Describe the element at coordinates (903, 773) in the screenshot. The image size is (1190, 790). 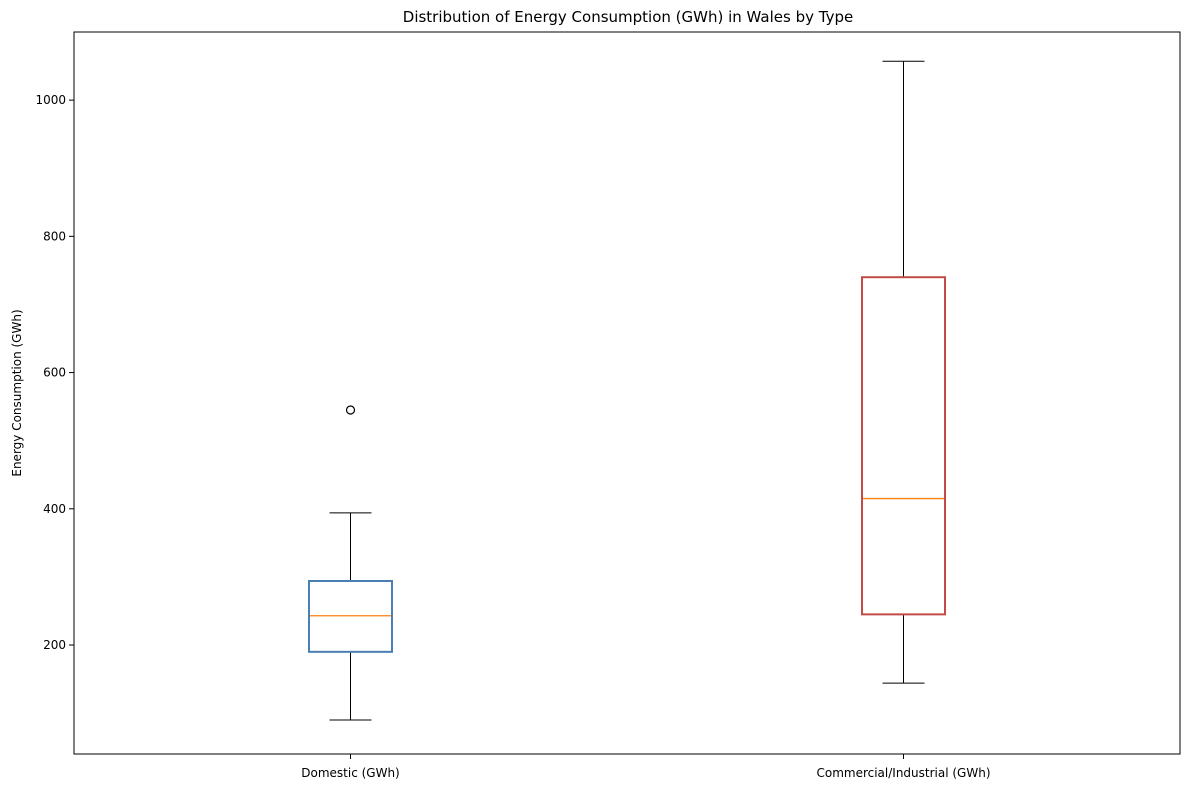
I see `x-tick-label: Commercial/Industrial (GWh)` at that location.